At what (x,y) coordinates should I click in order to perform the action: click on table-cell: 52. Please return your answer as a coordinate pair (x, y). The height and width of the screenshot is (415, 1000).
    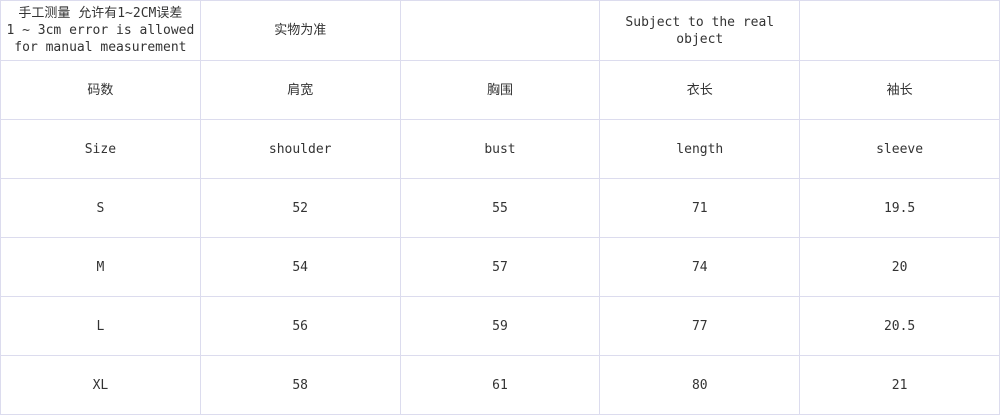
    Looking at the image, I should click on (300, 208).